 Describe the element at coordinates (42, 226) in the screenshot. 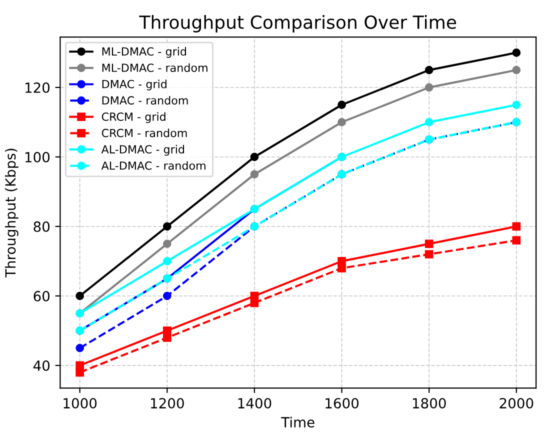

I see `y-tick-label: 80` at that location.